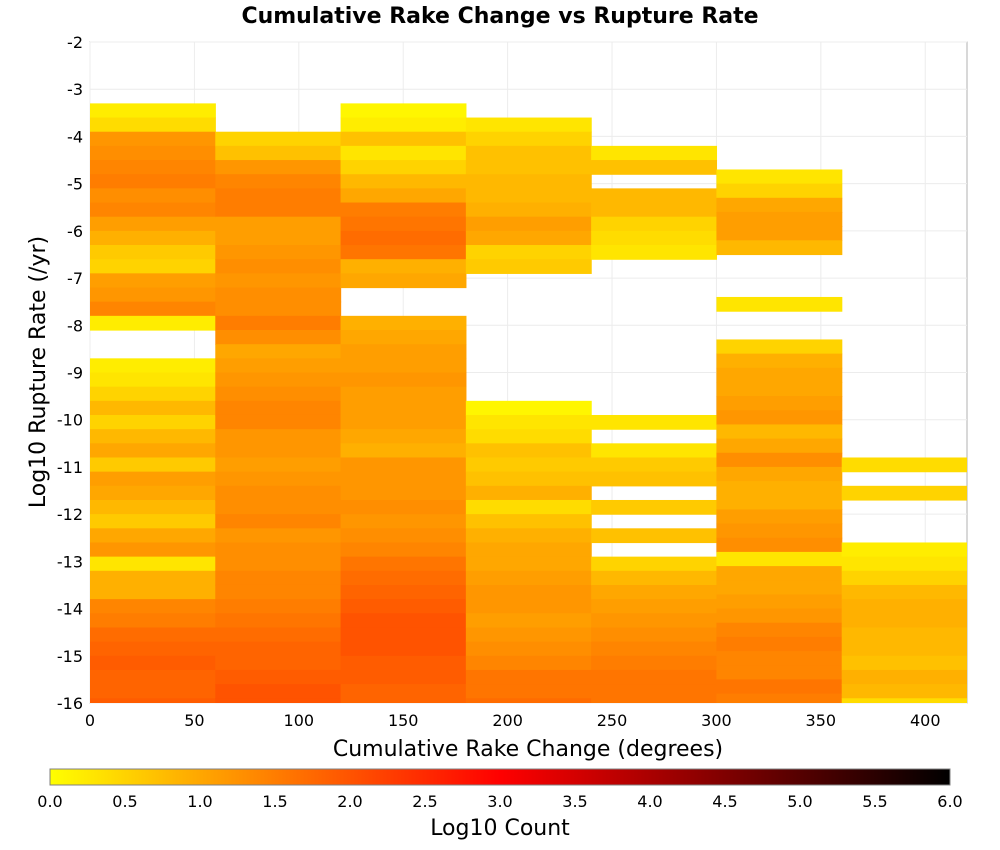  I want to click on colorbar-tick-label: 5.5, so click(874, 801).